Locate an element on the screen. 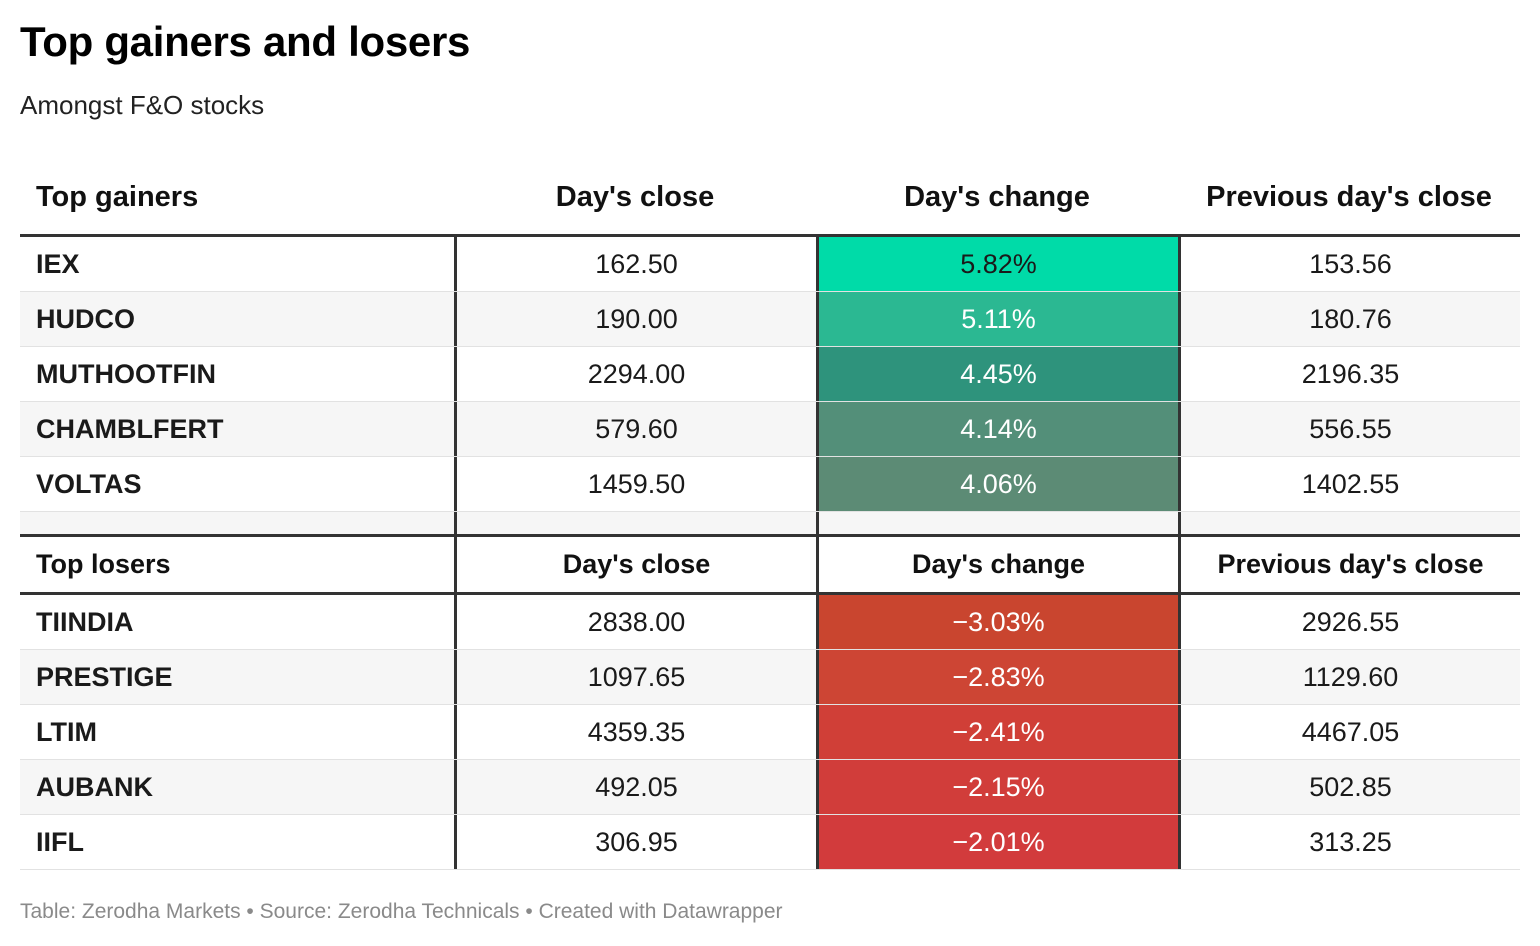 This screenshot has width=1540, height=946. days-change-cell: −2.41% is located at coordinates (997, 732).